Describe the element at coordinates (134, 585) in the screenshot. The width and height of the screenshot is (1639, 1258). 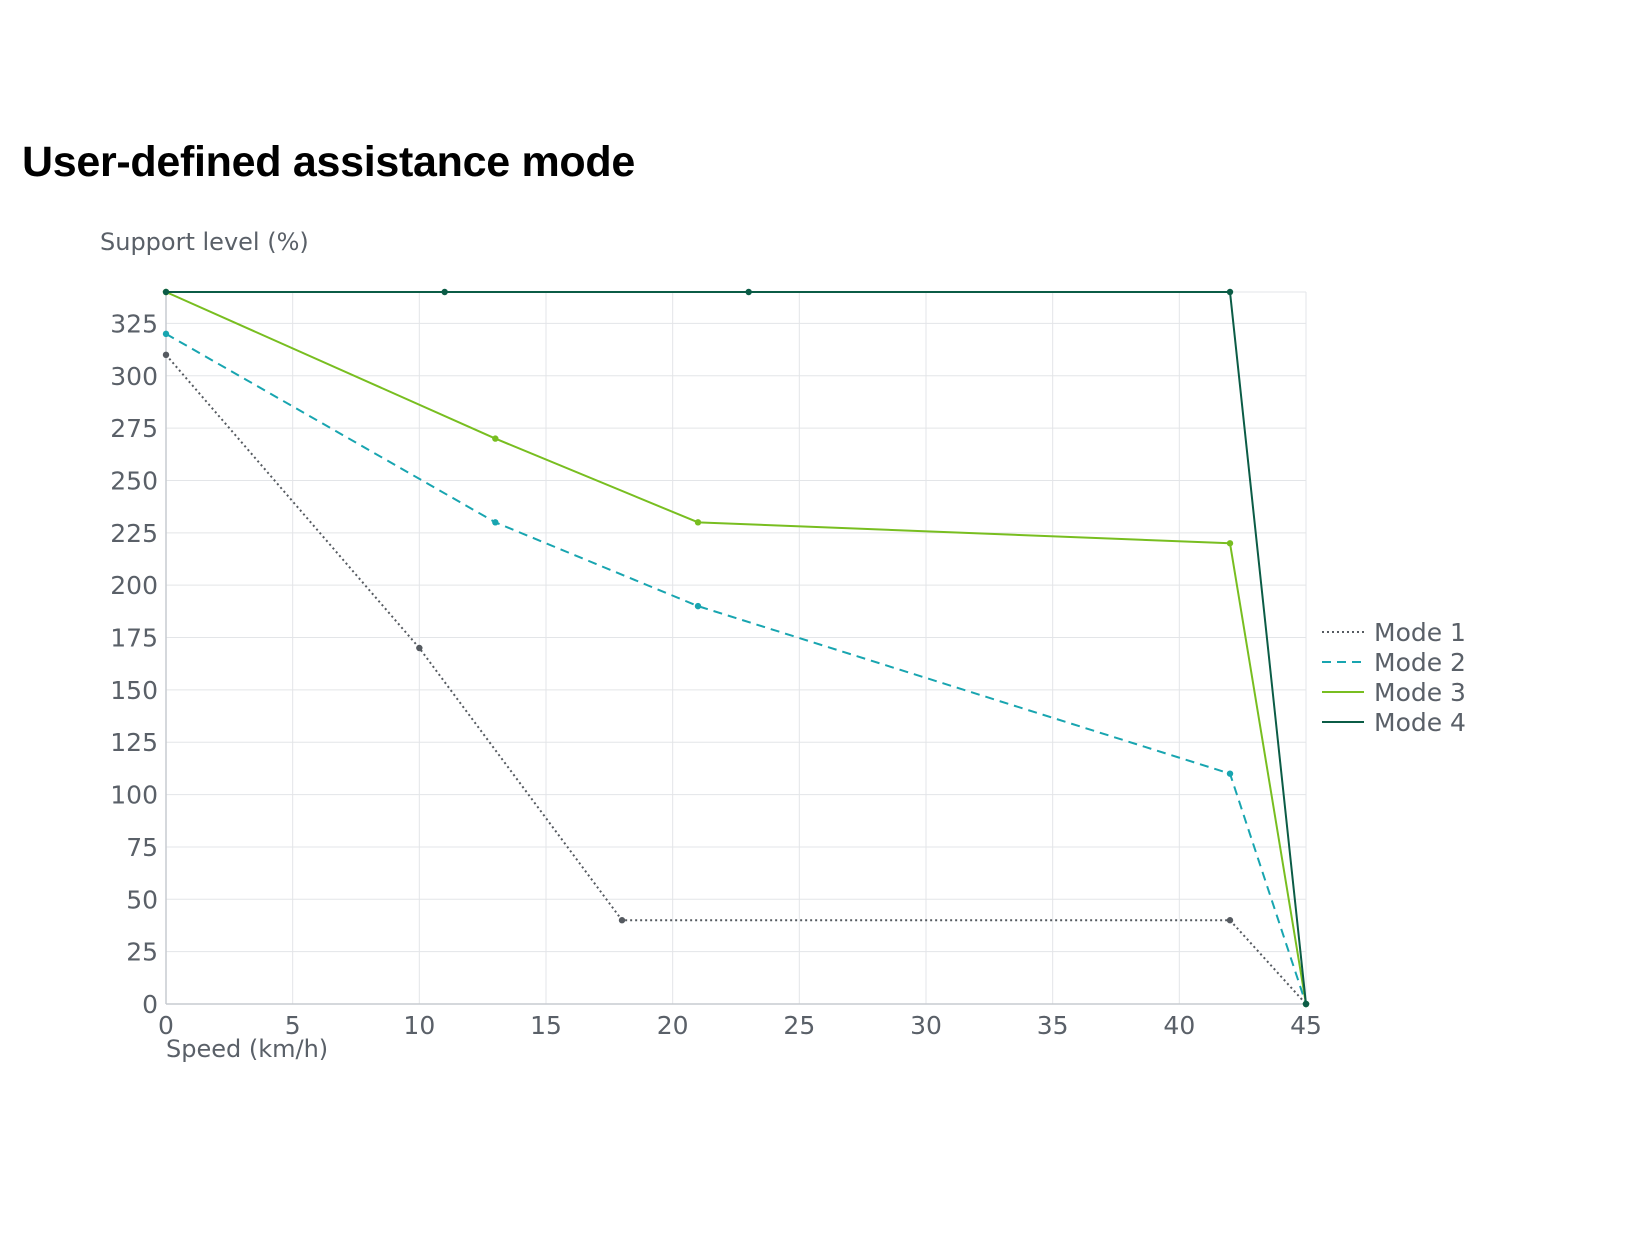
I see `y-tick-label: 200` at that location.